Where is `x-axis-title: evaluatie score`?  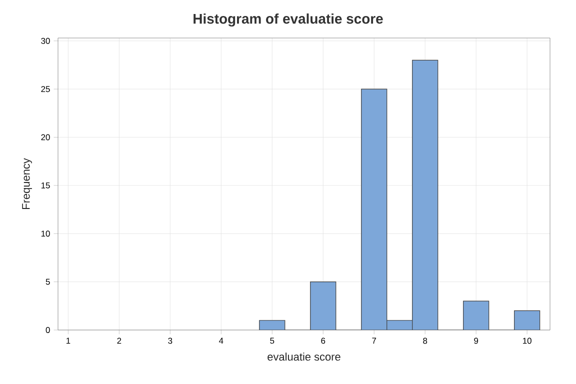 x-axis-title: evaluatie score is located at coordinates (304, 356).